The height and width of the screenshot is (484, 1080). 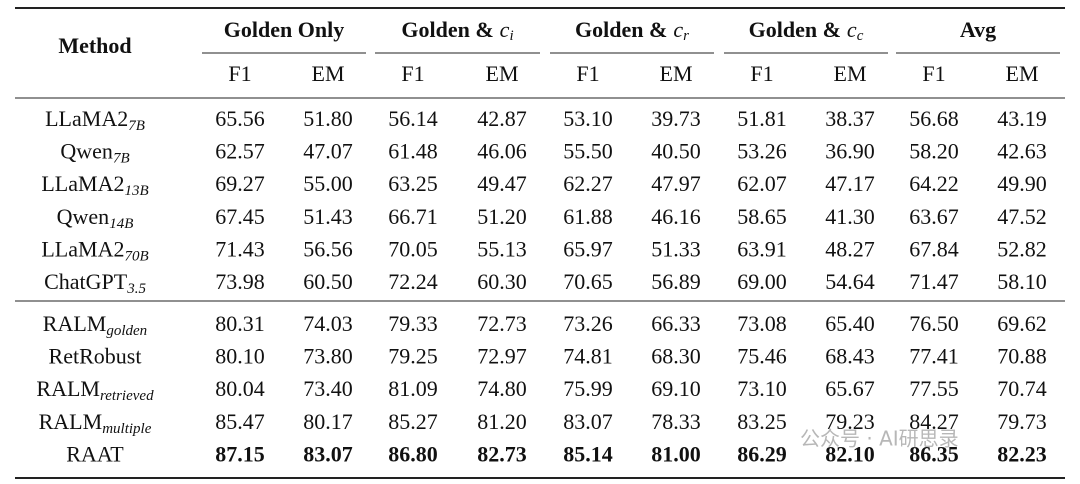 What do you see at coordinates (413, 216) in the screenshot?
I see `cell-value: 66.71` at bounding box center [413, 216].